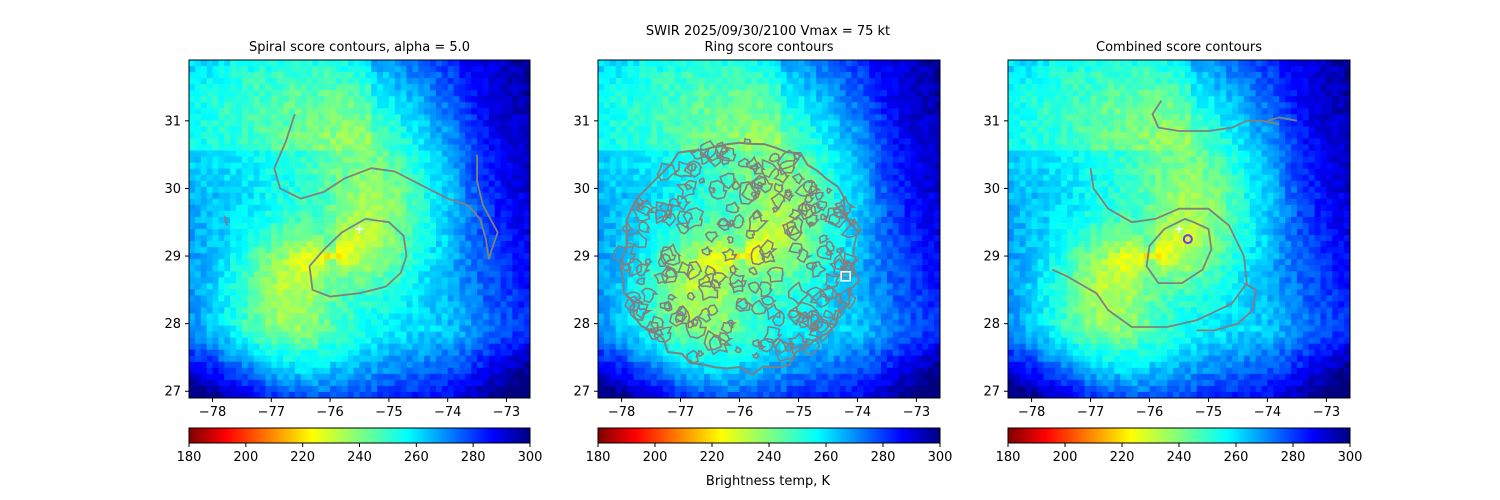  I want to click on center-plus-marker, so click(359, 229).